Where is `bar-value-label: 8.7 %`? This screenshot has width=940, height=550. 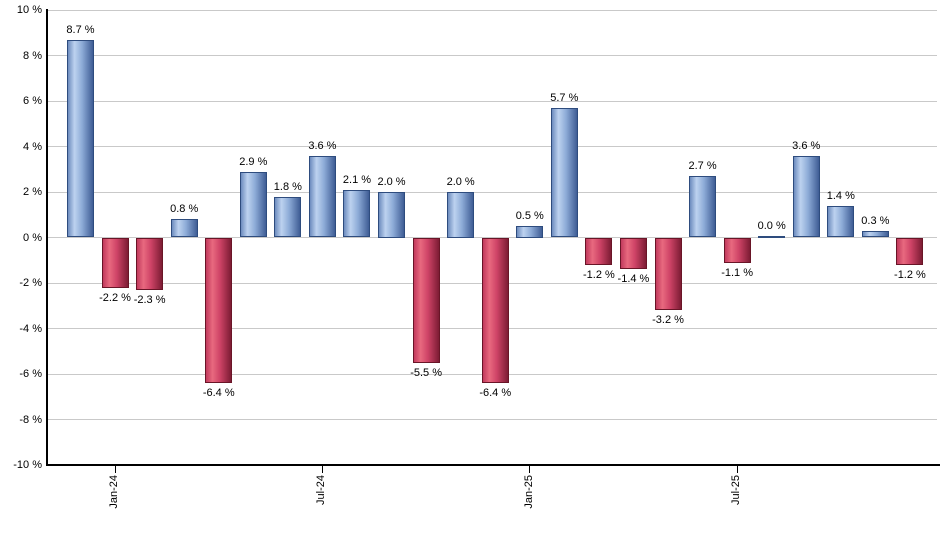 bar-value-label: 8.7 % is located at coordinates (80, 29).